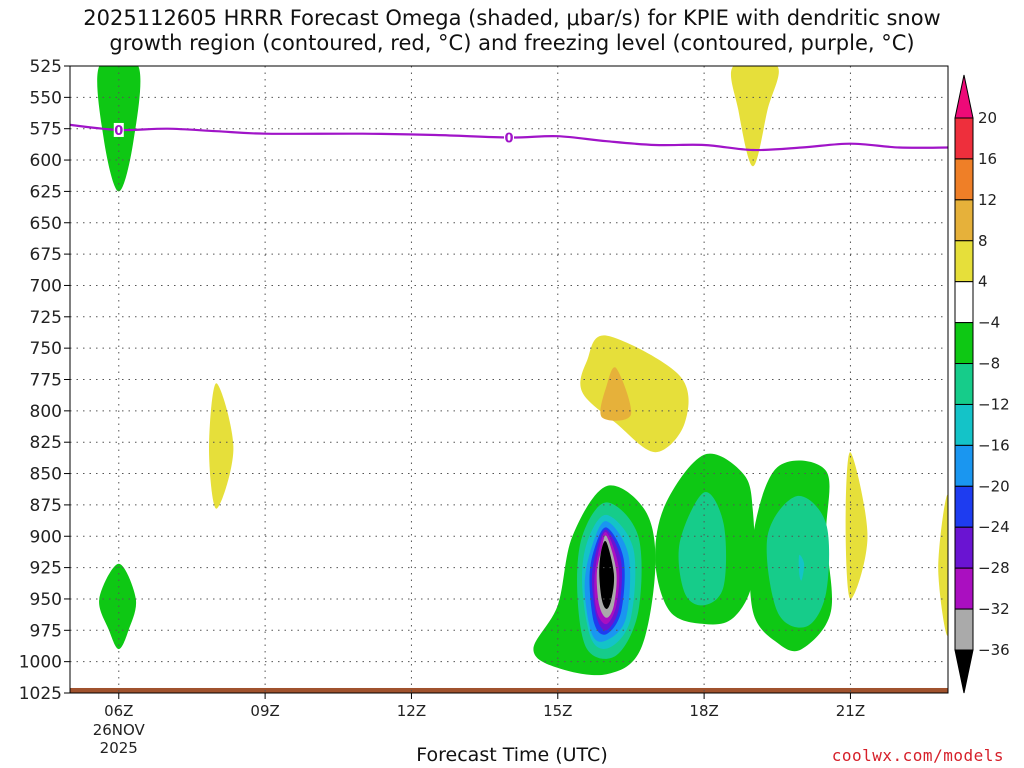 The height and width of the screenshot is (768, 1024). What do you see at coordinates (987, 159) in the screenshot?
I see `colorbar-tick-label: 16` at bounding box center [987, 159].